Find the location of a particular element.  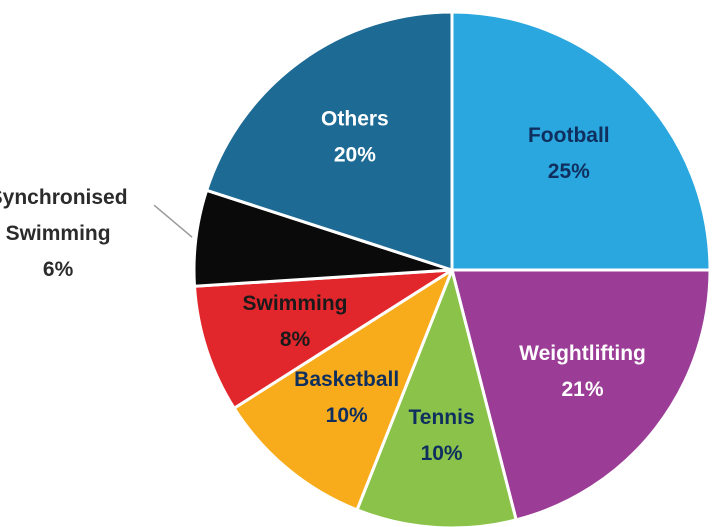

slice-name-label: Others is located at coordinates (355, 118).